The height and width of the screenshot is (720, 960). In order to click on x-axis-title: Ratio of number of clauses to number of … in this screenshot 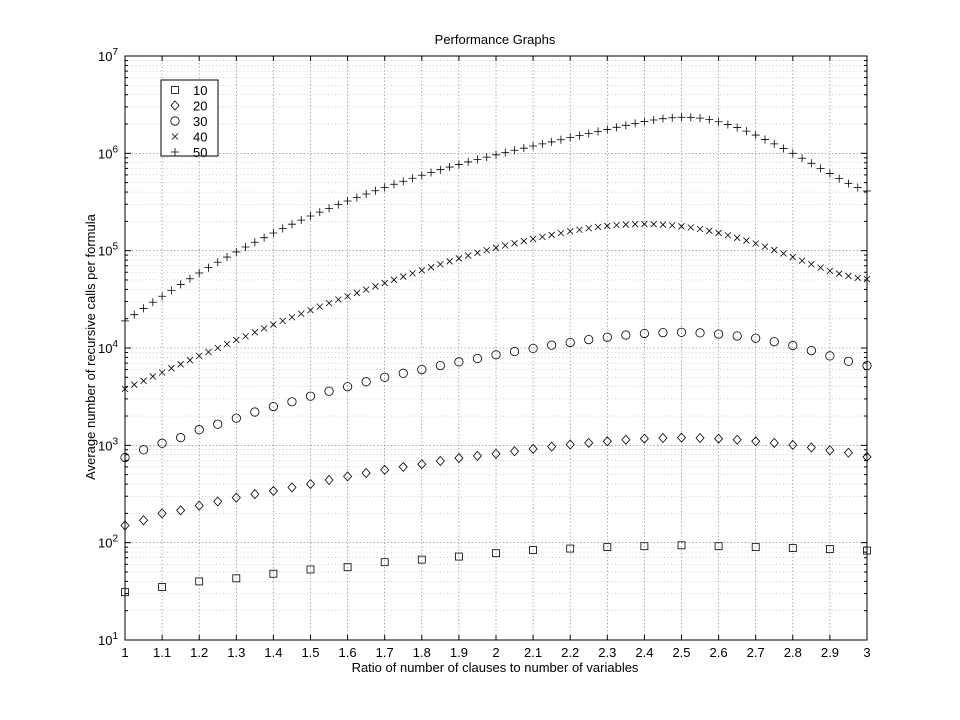, I will do `click(495, 667)`.